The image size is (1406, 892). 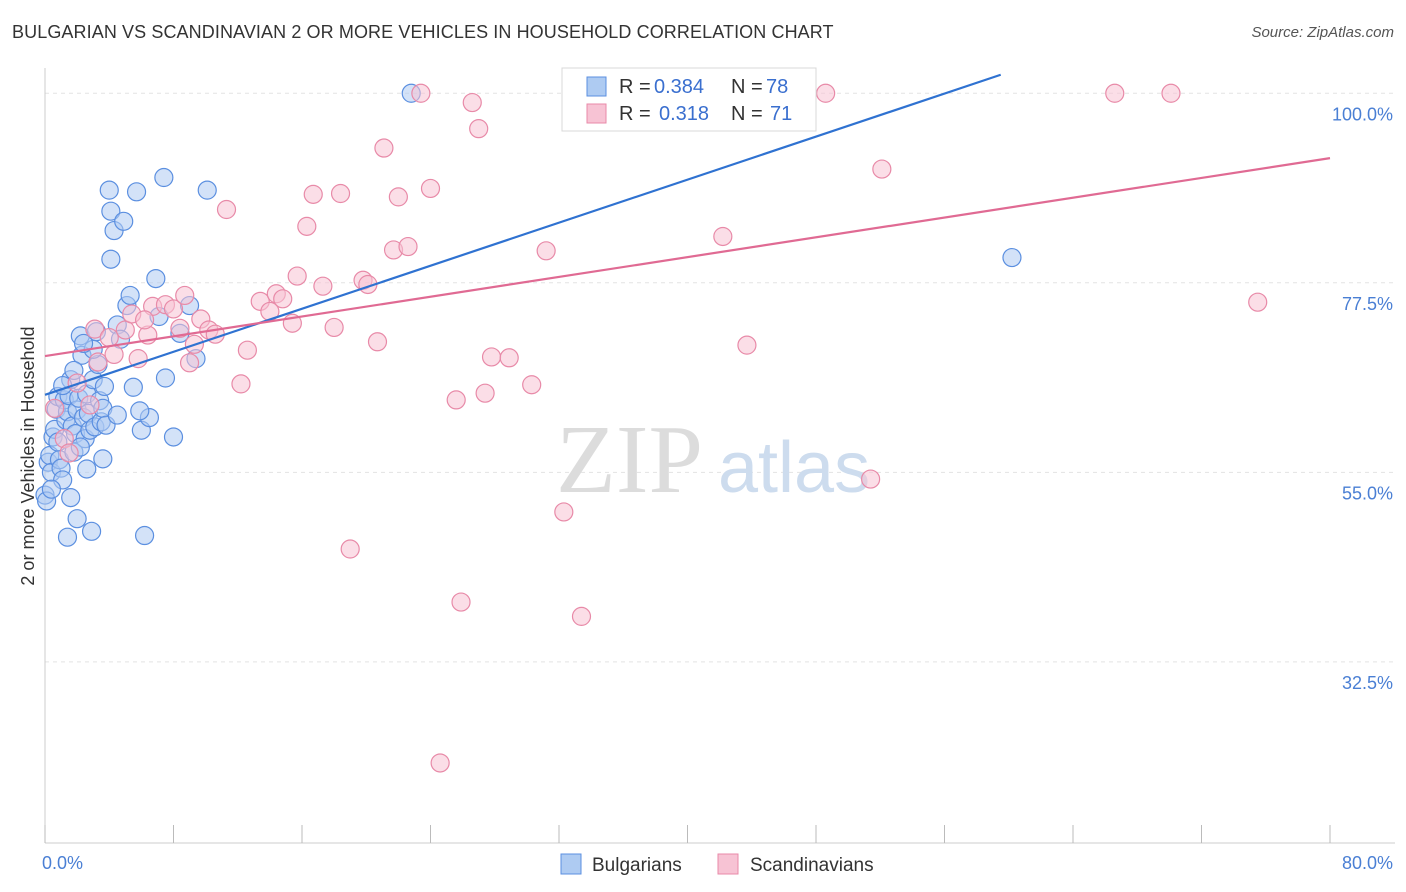 What do you see at coordinates (596, 86) in the screenshot?
I see `legend-swatch-bulgarians` at bounding box center [596, 86].